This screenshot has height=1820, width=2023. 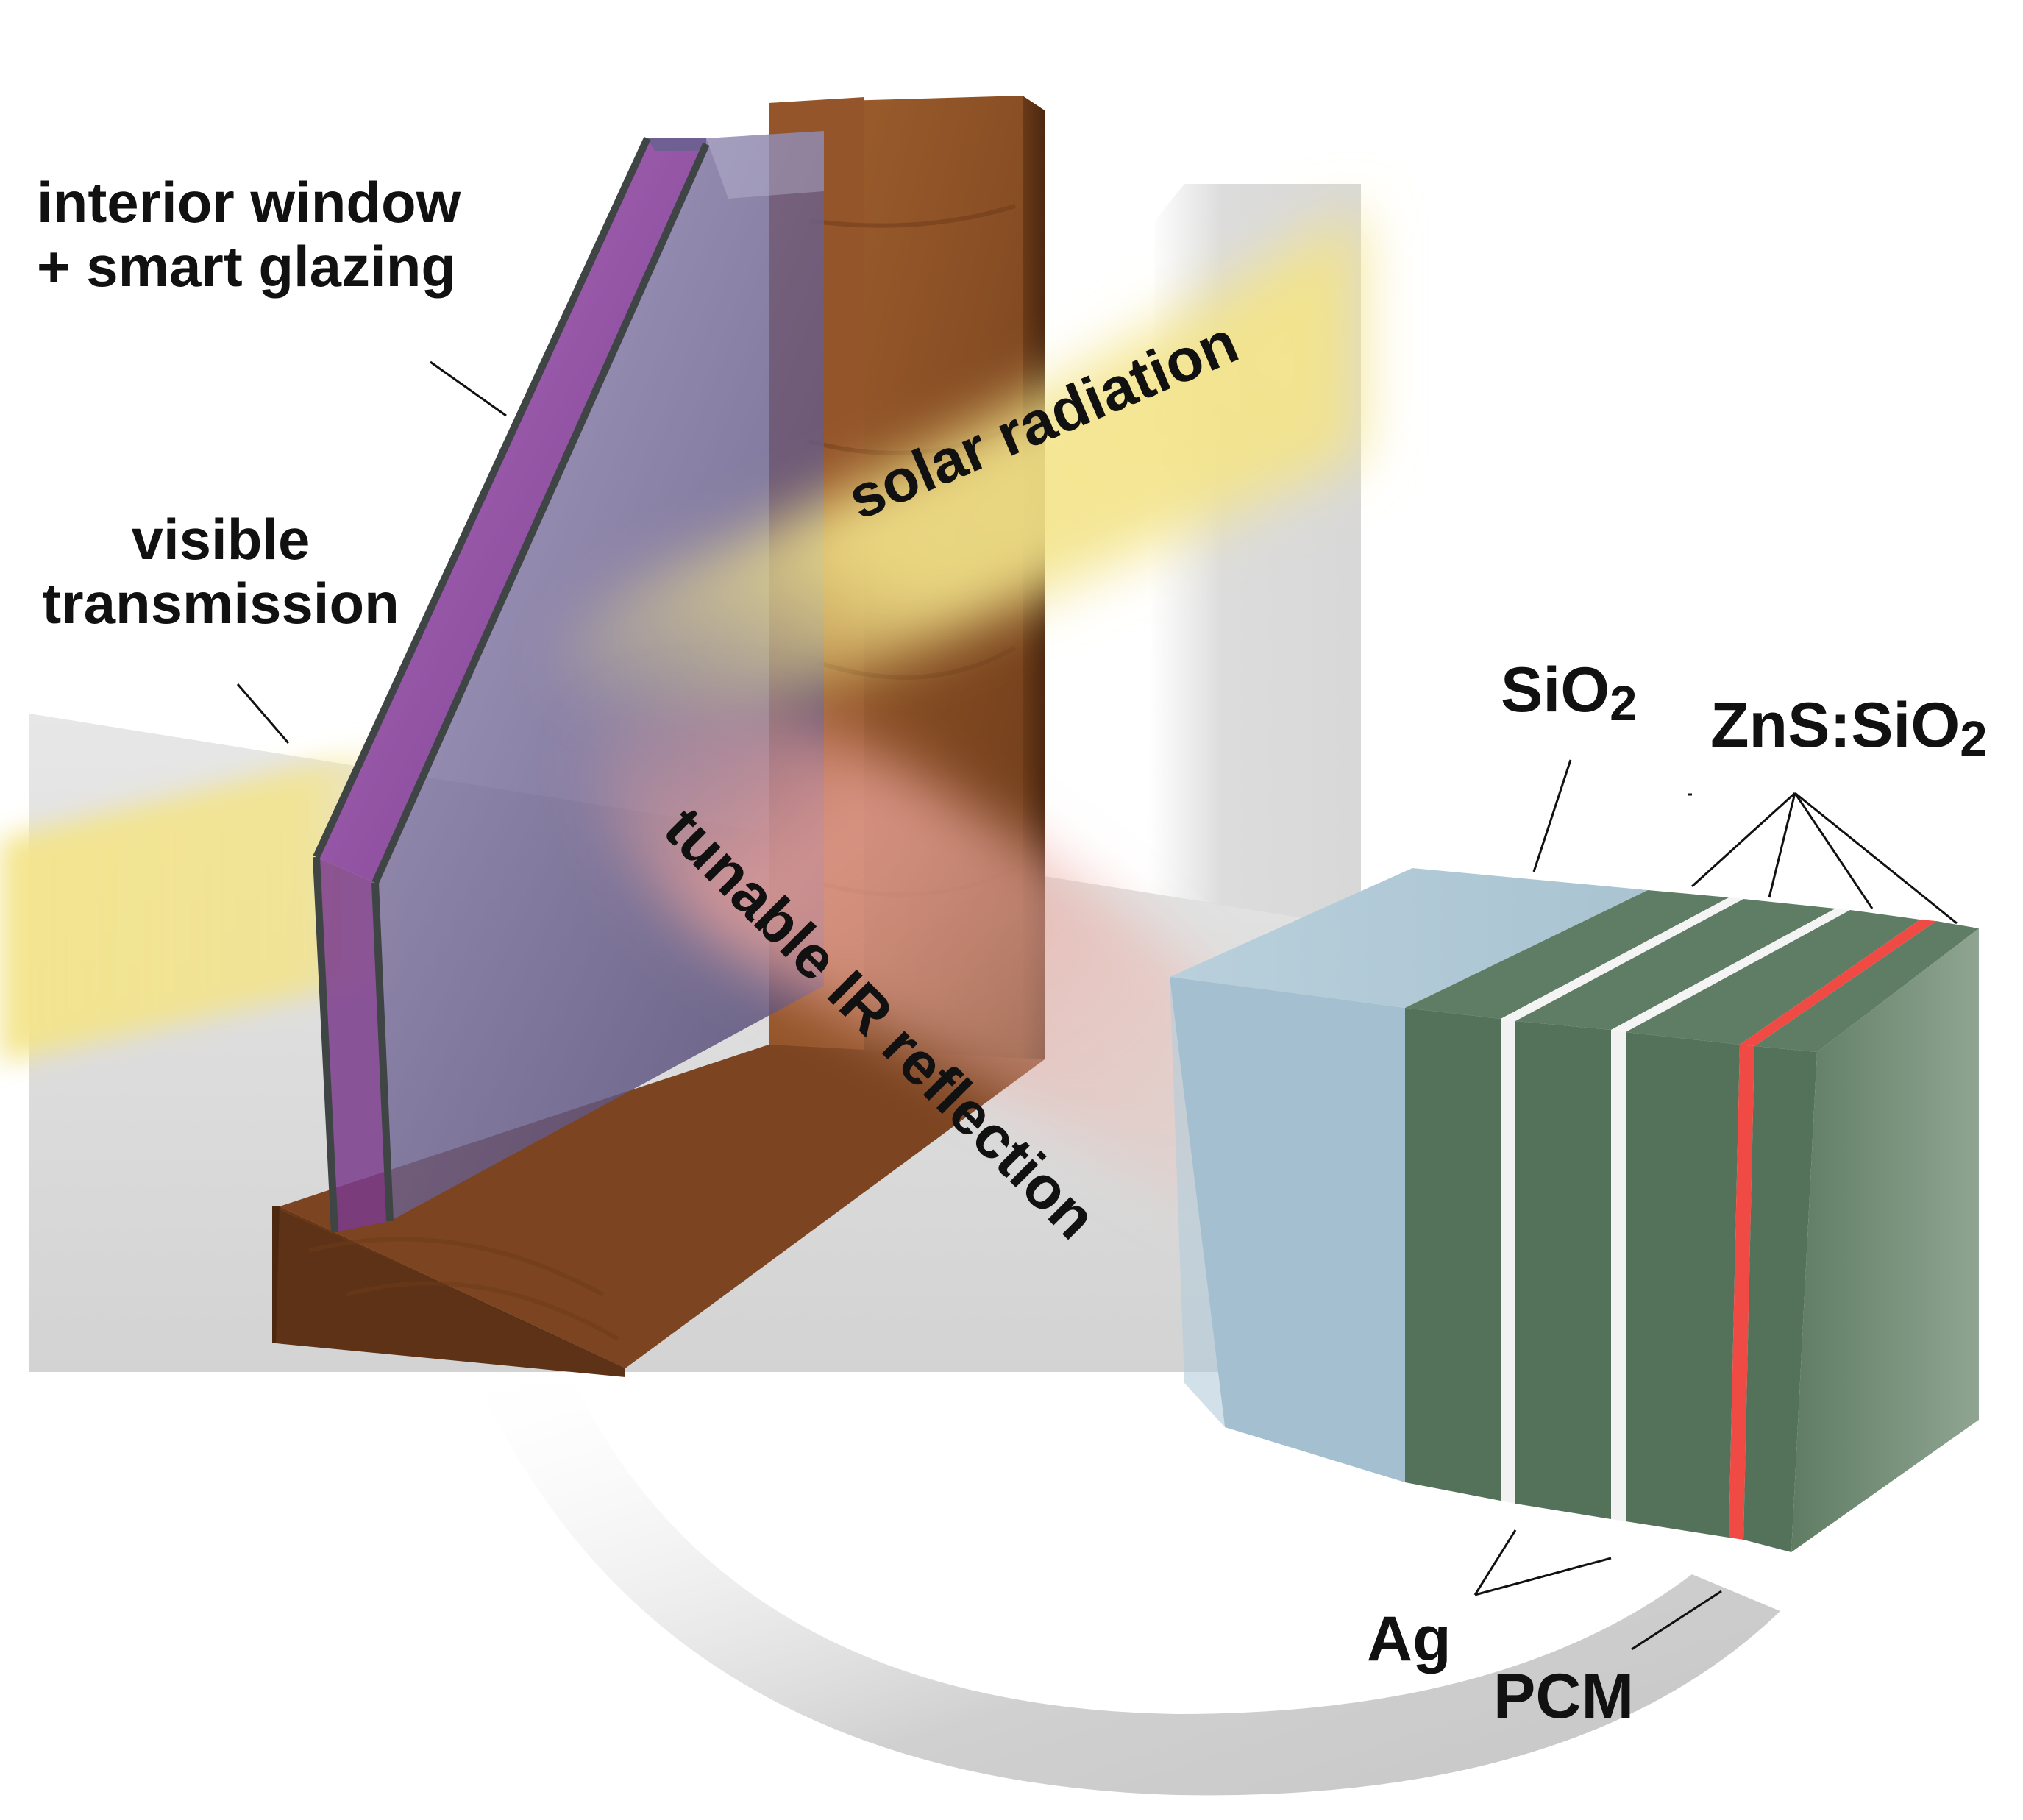 What do you see at coordinates (1624, 704) in the screenshot?
I see `label-sio2-subscript: 2` at bounding box center [1624, 704].